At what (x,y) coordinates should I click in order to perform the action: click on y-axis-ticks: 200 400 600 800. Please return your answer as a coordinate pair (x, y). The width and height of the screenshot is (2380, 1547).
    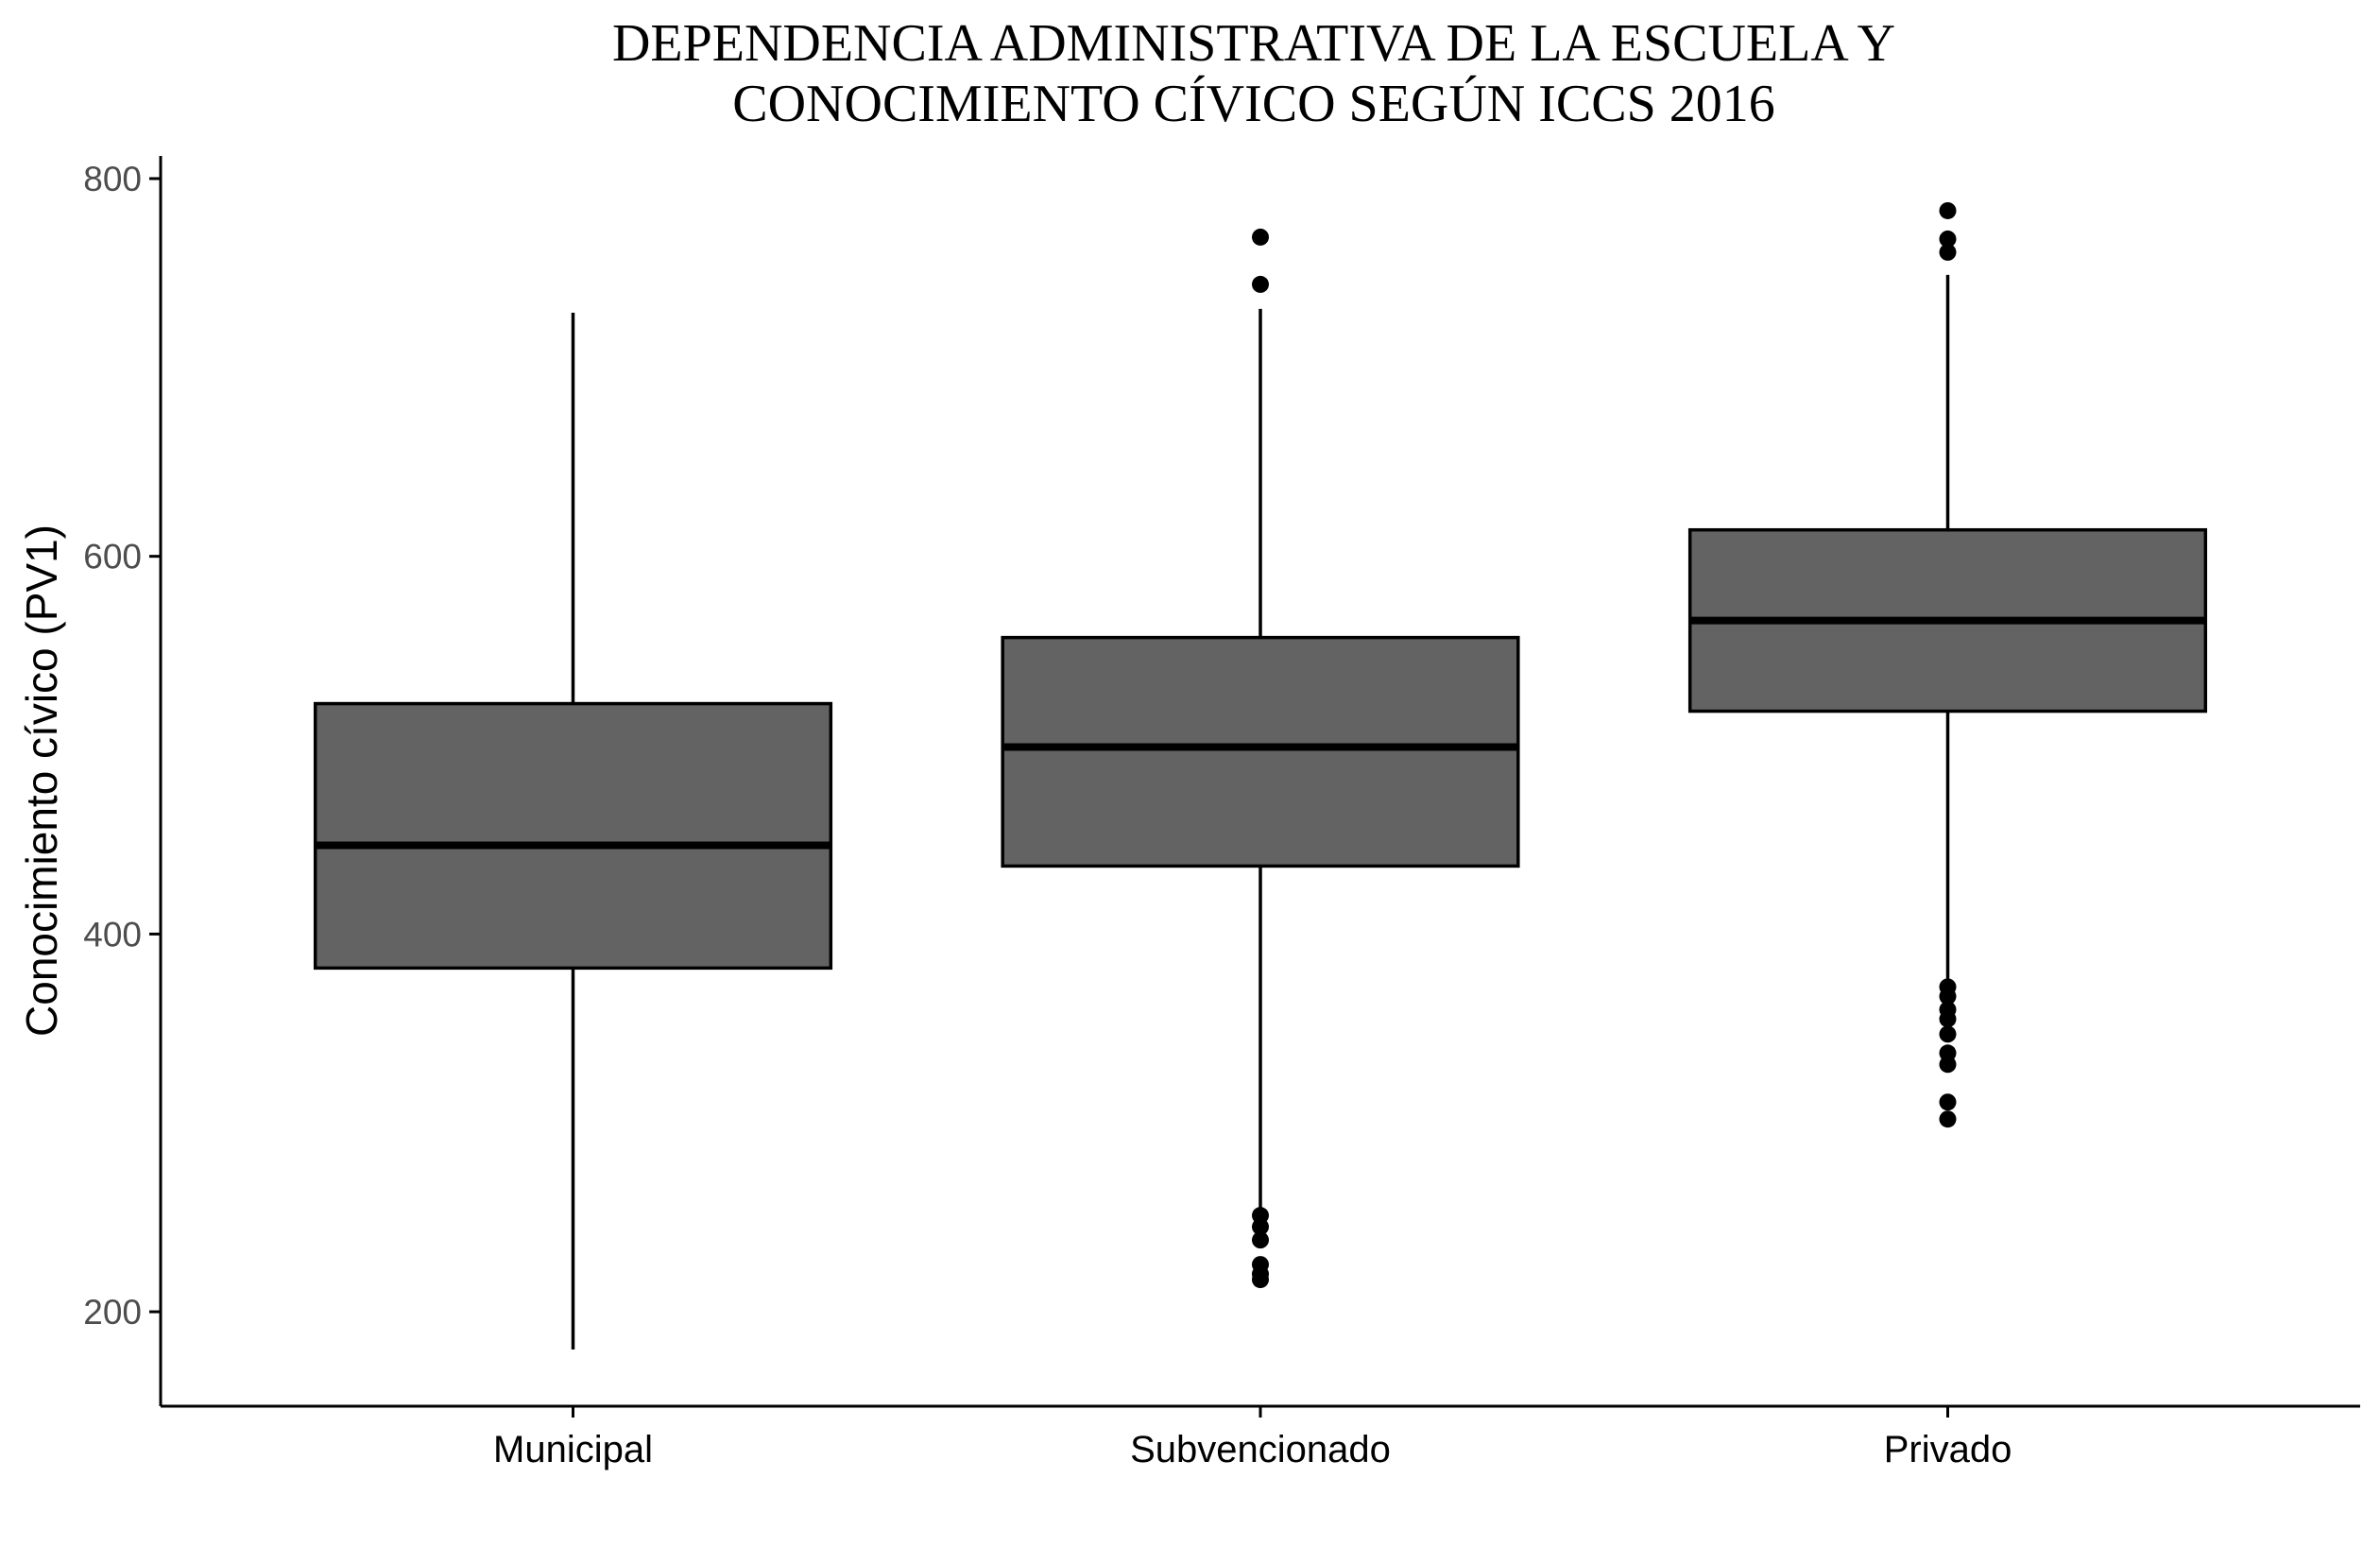
    Looking at the image, I should click on (122, 746).